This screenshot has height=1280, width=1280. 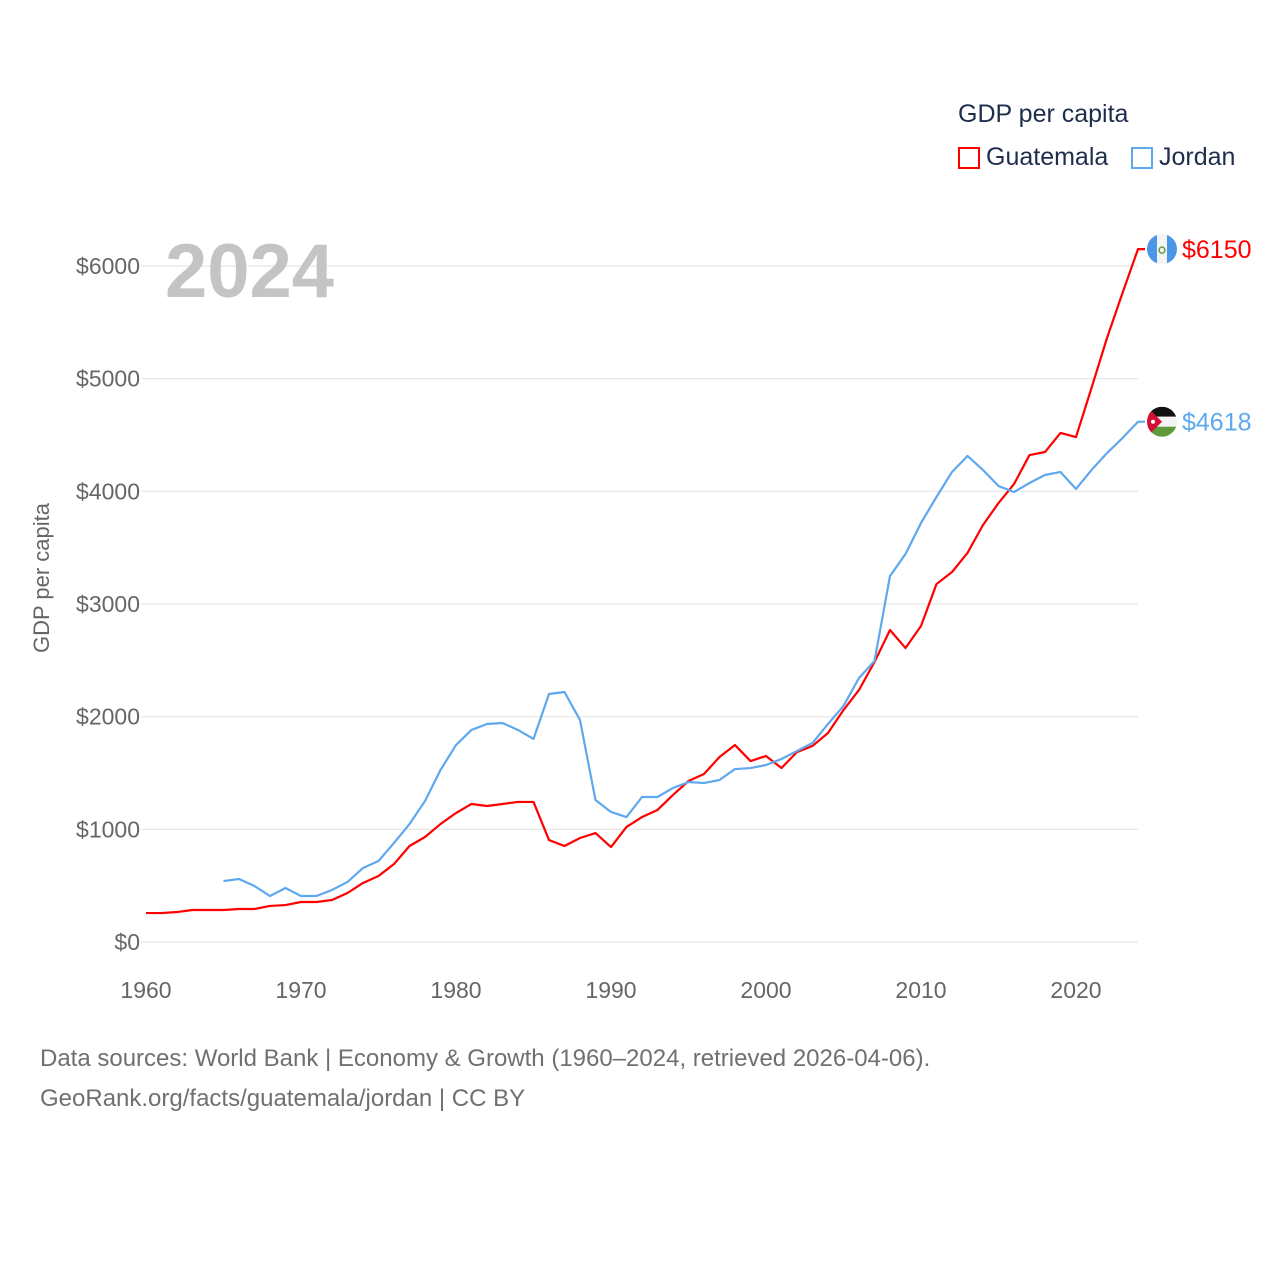 What do you see at coordinates (300, 990) in the screenshot?
I see `x-tick-label: 1970` at bounding box center [300, 990].